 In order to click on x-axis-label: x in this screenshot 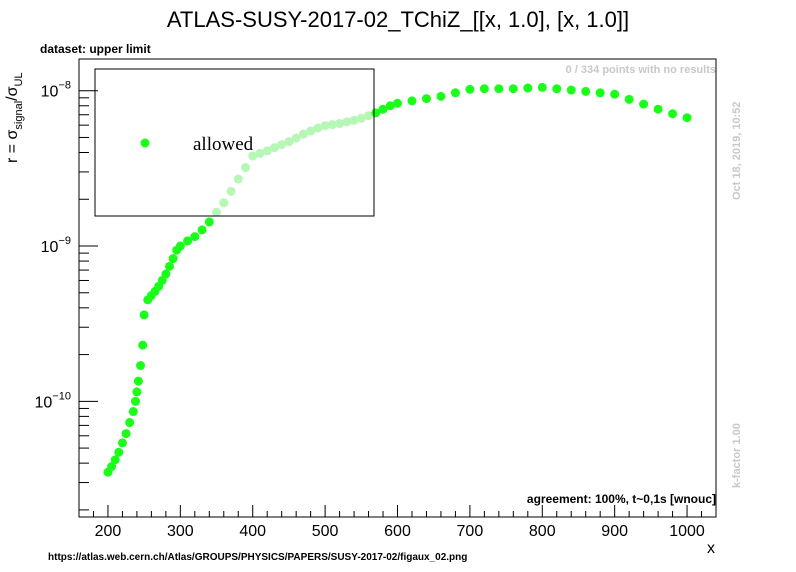, I will do `click(711, 548)`.